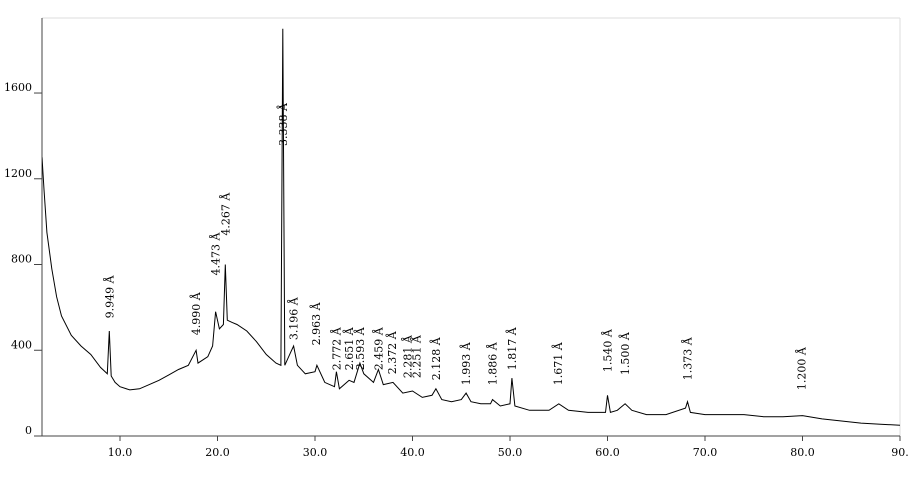 Image resolution: width=910 pixels, height=484 pixels. I want to click on x-tick-label: 40.0, so click(412, 452).